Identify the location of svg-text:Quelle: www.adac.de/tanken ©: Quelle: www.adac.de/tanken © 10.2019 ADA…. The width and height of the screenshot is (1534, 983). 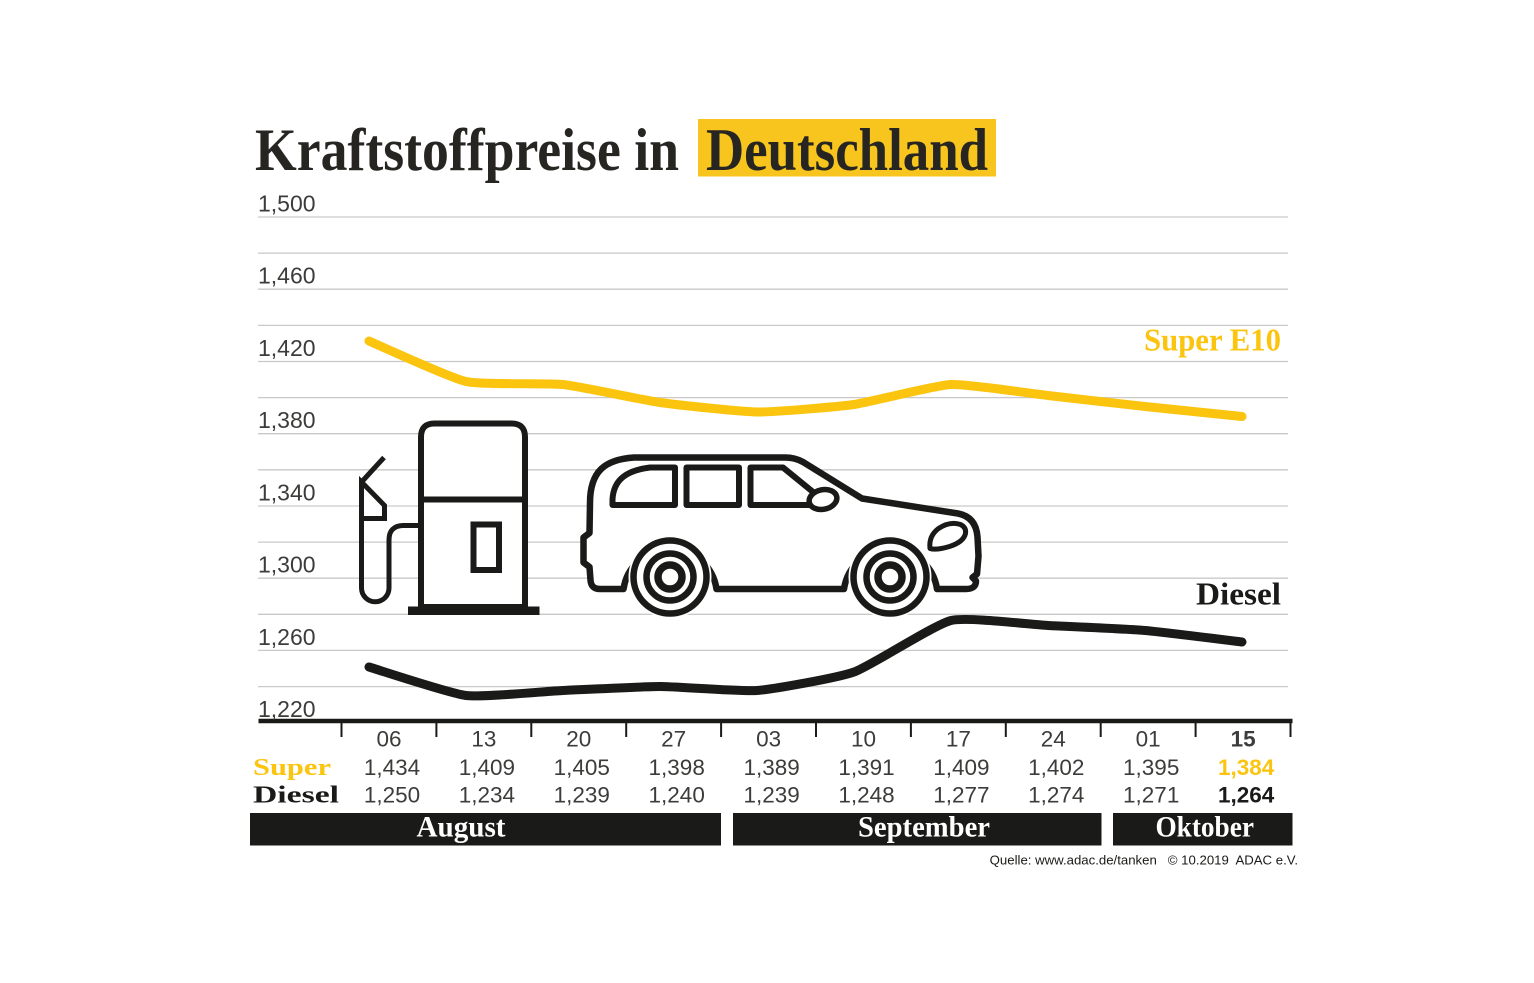
(1144, 860).